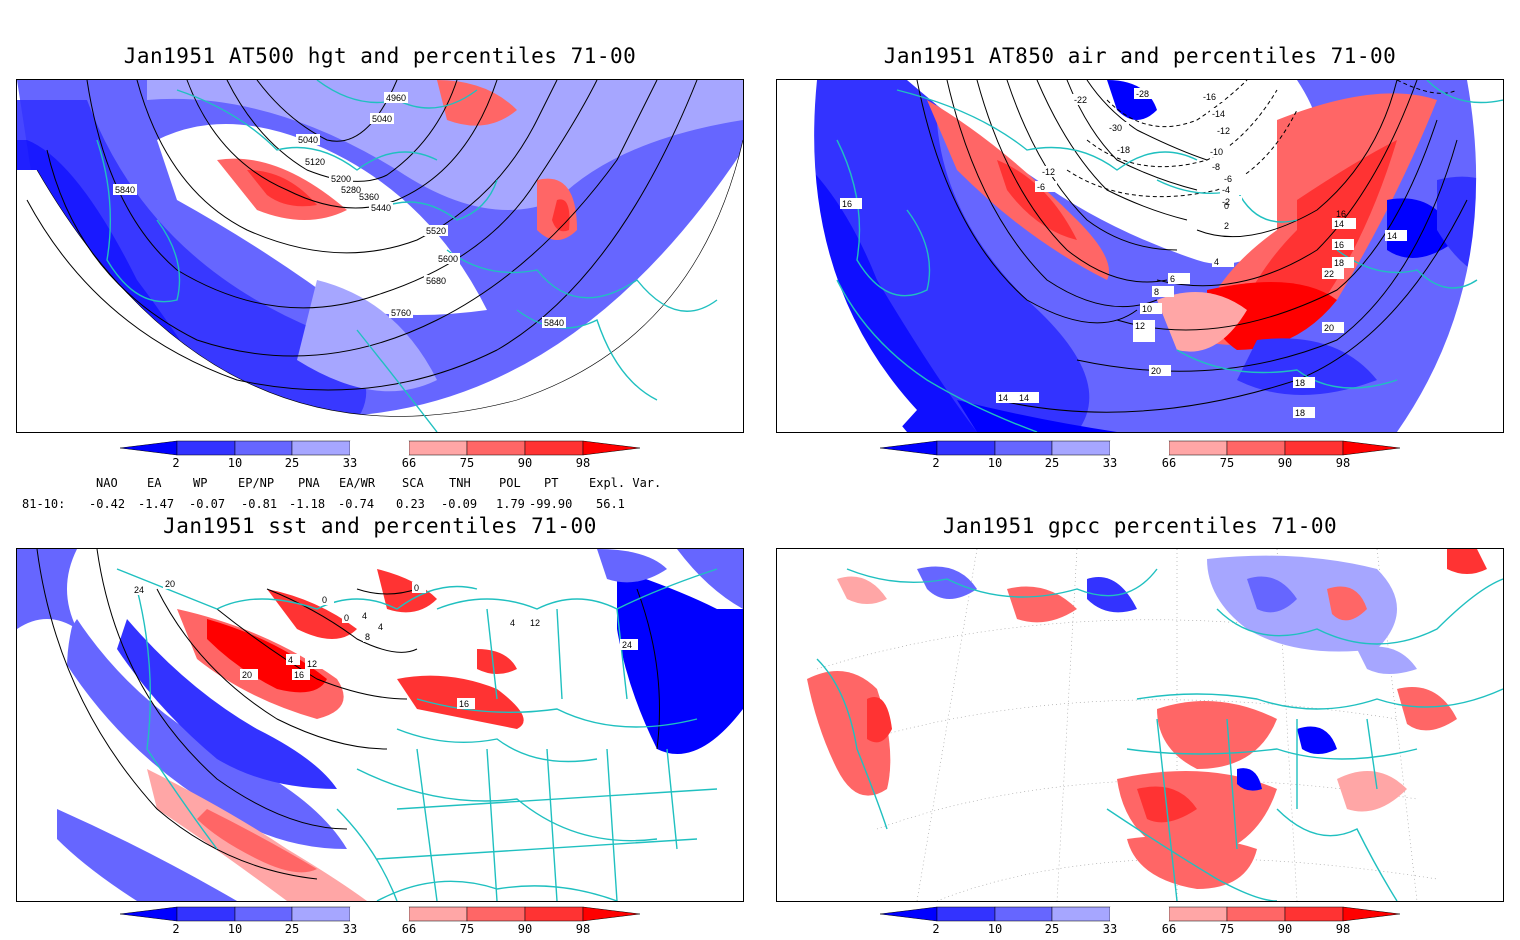 The width and height of the screenshot is (1520, 940). Describe the element at coordinates (315, 162) in the screenshot. I see `contour-label: 5120` at that location.